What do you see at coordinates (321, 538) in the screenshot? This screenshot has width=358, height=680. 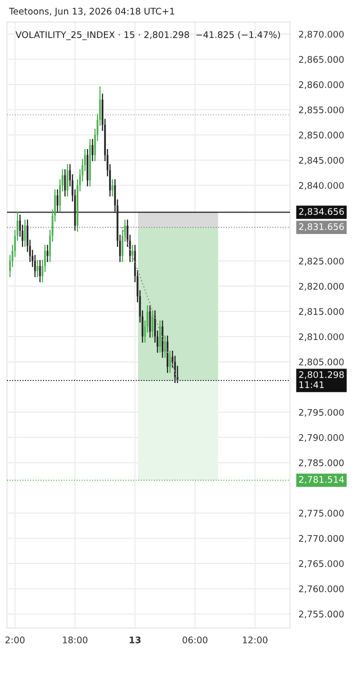 I see `y-tick-label: 2,770.000` at bounding box center [321, 538].